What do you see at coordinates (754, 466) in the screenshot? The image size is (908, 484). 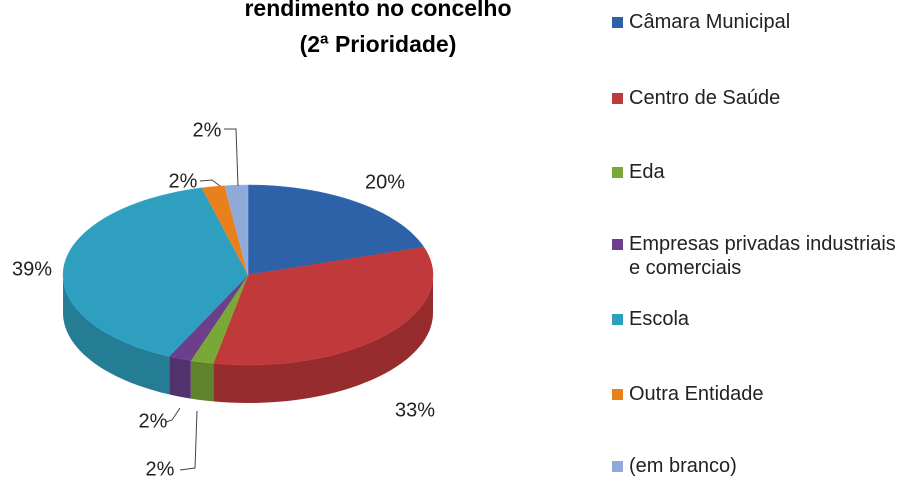 I see `legend-item: (em branco)` at bounding box center [754, 466].